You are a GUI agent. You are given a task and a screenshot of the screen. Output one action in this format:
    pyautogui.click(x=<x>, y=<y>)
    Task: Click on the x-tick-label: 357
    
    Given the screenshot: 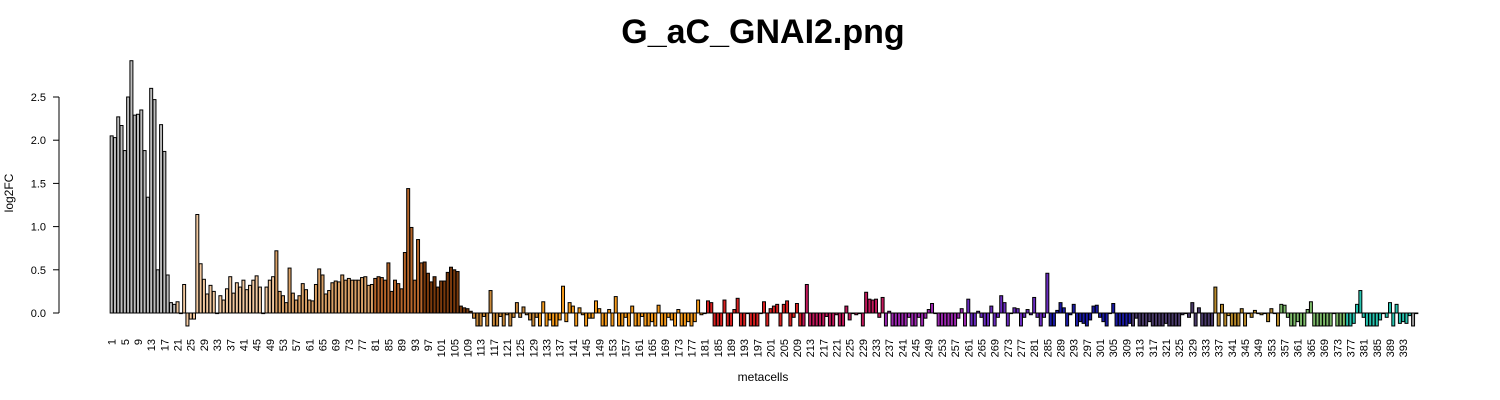 What is the action you would take?
    pyautogui.click(x=1286, y=348)
    